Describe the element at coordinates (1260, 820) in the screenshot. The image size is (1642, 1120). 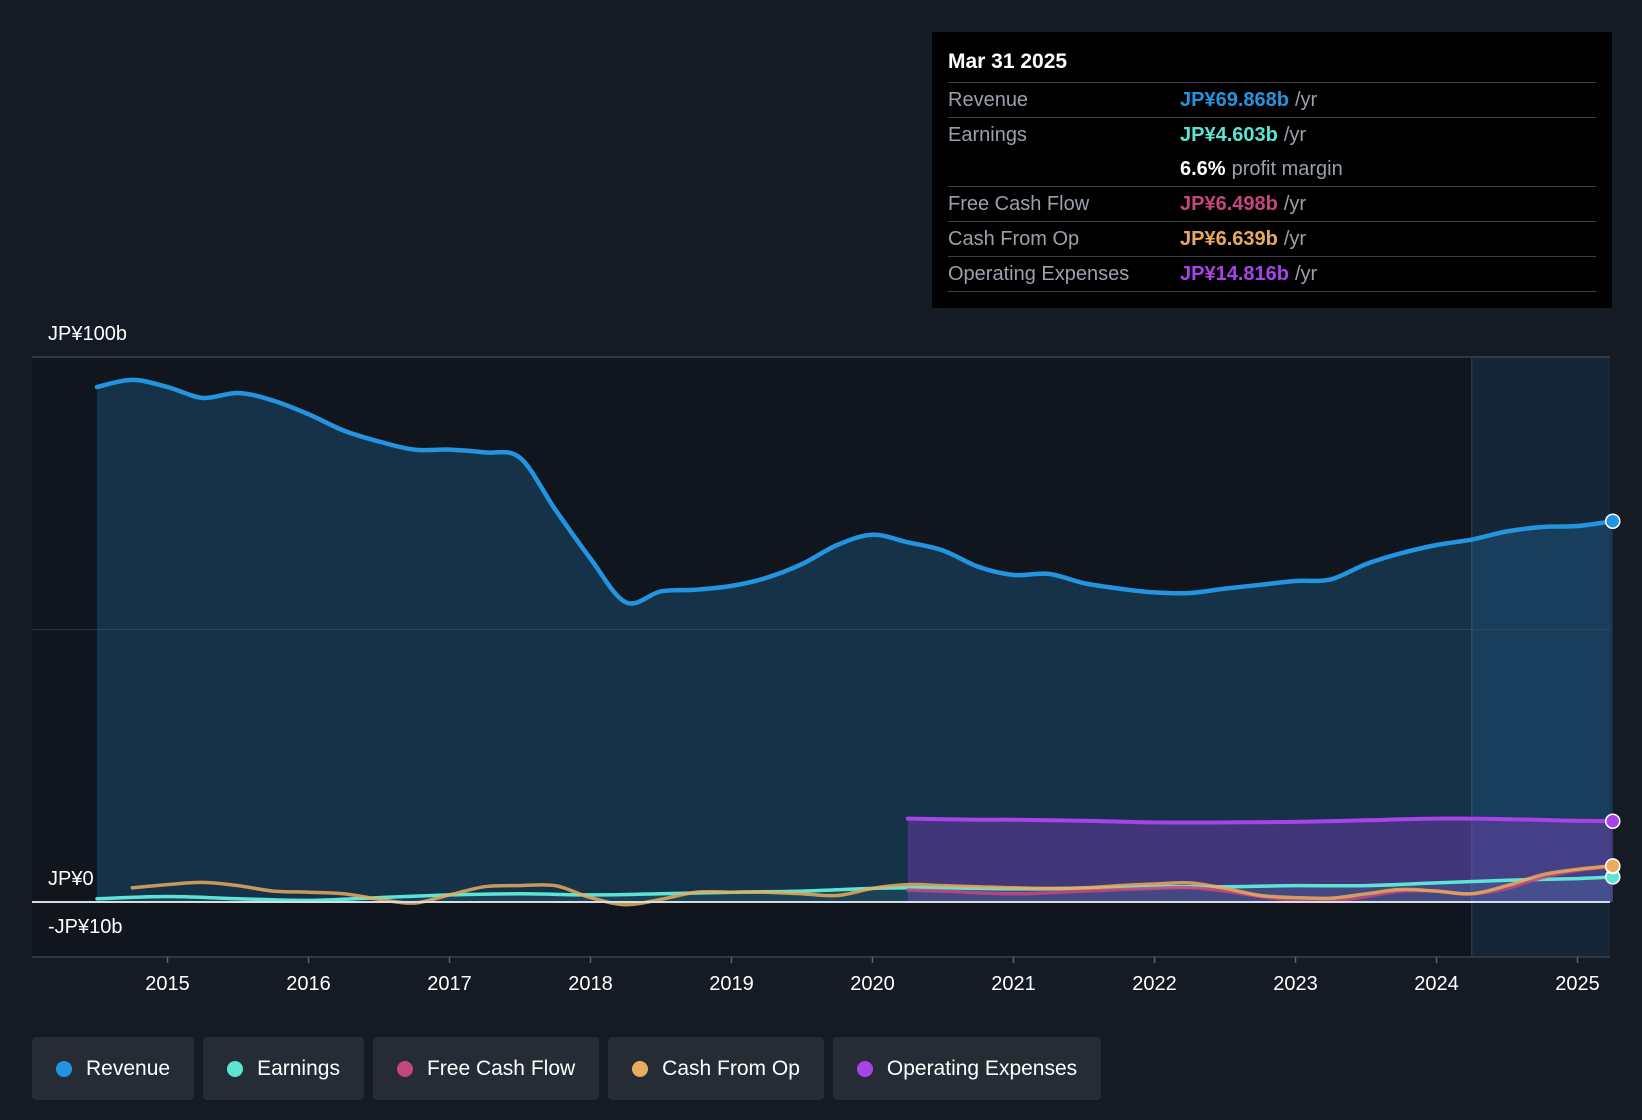
I see `operating-expenses-line` at that location.